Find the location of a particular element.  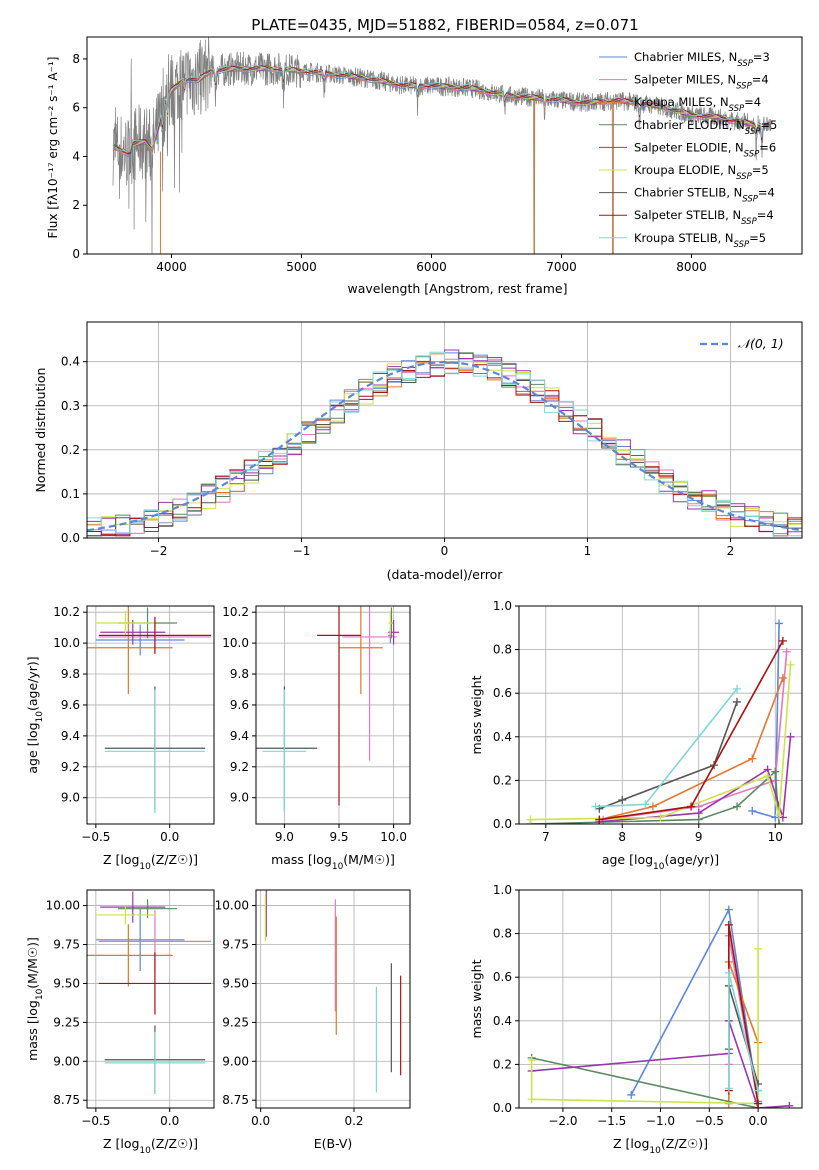

y-tick-label: 0.4 is located at coordinates (70, 362).